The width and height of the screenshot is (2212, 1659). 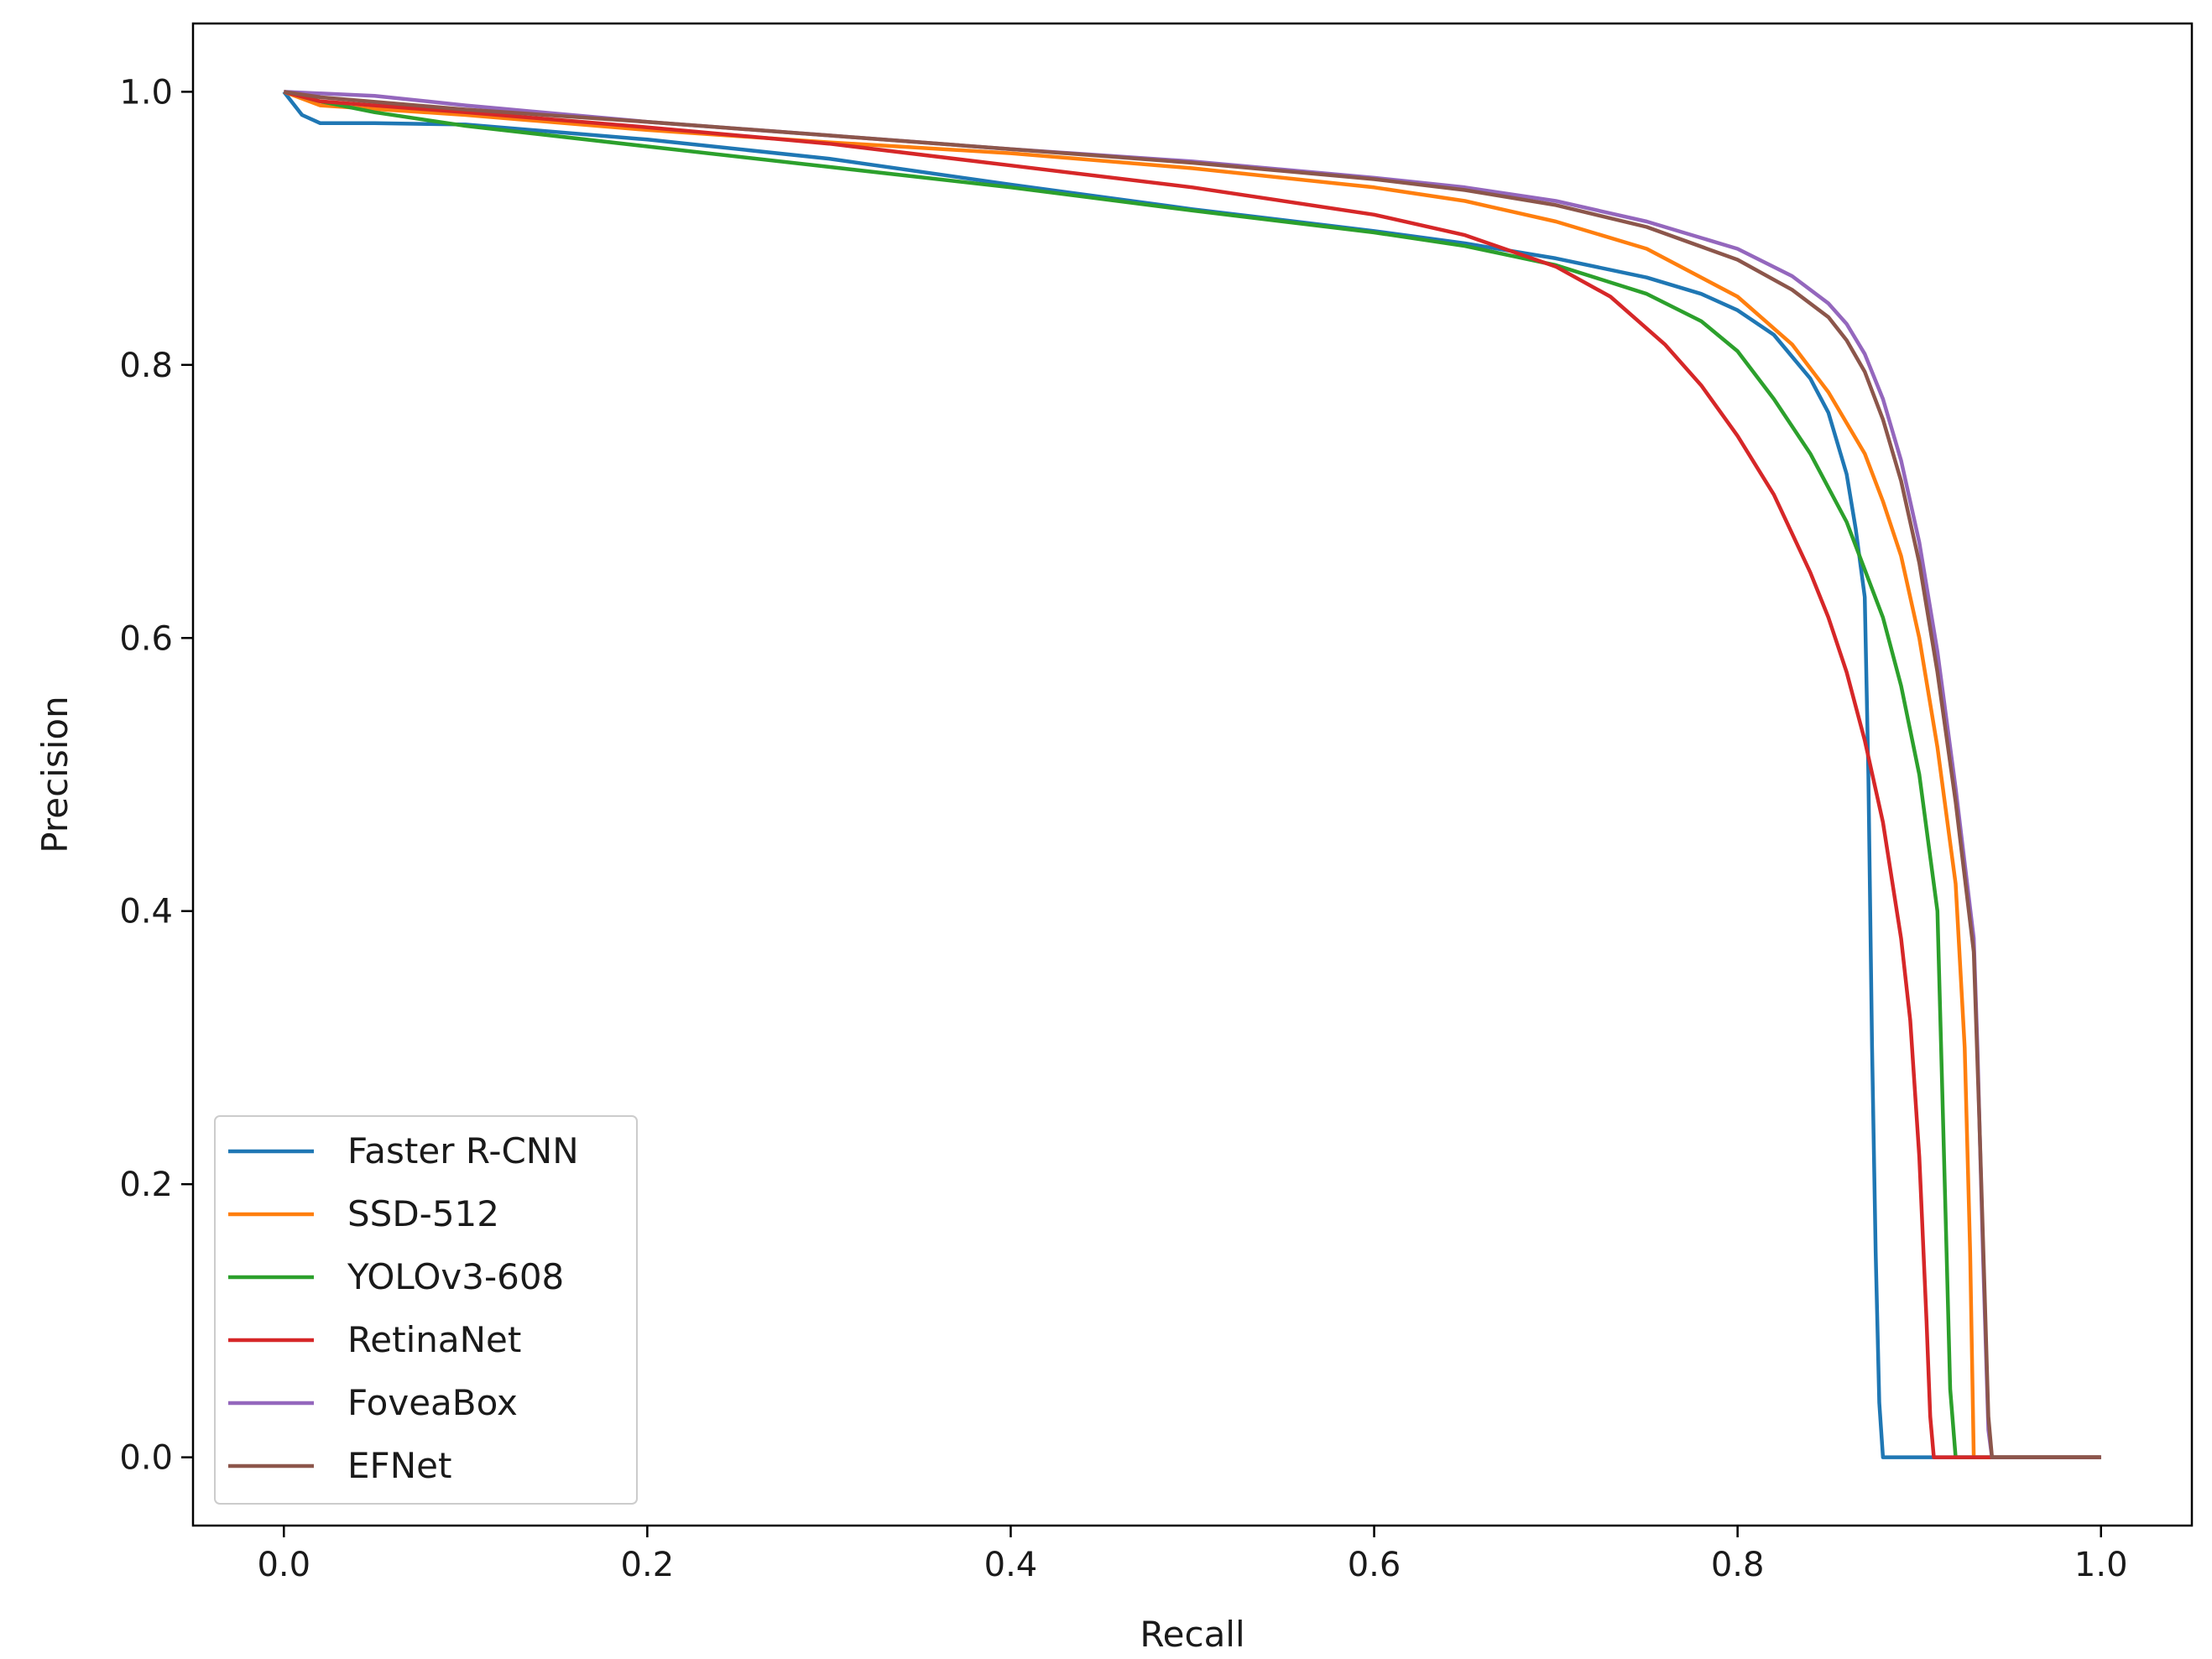 What do you see at coordinates (1738, 1565) in the screenshot?
I see `x-tick-label: 0.8` at bounding box center [1738, 1565].